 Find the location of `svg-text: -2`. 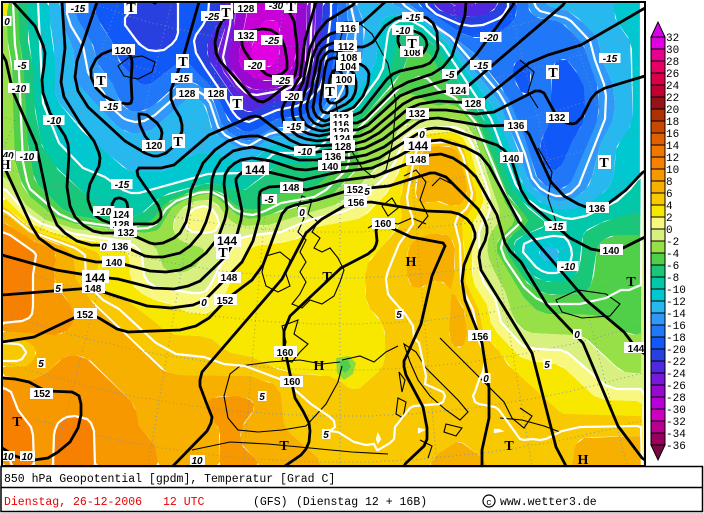

svg-text: -2 is located at coordinates (672, 243).